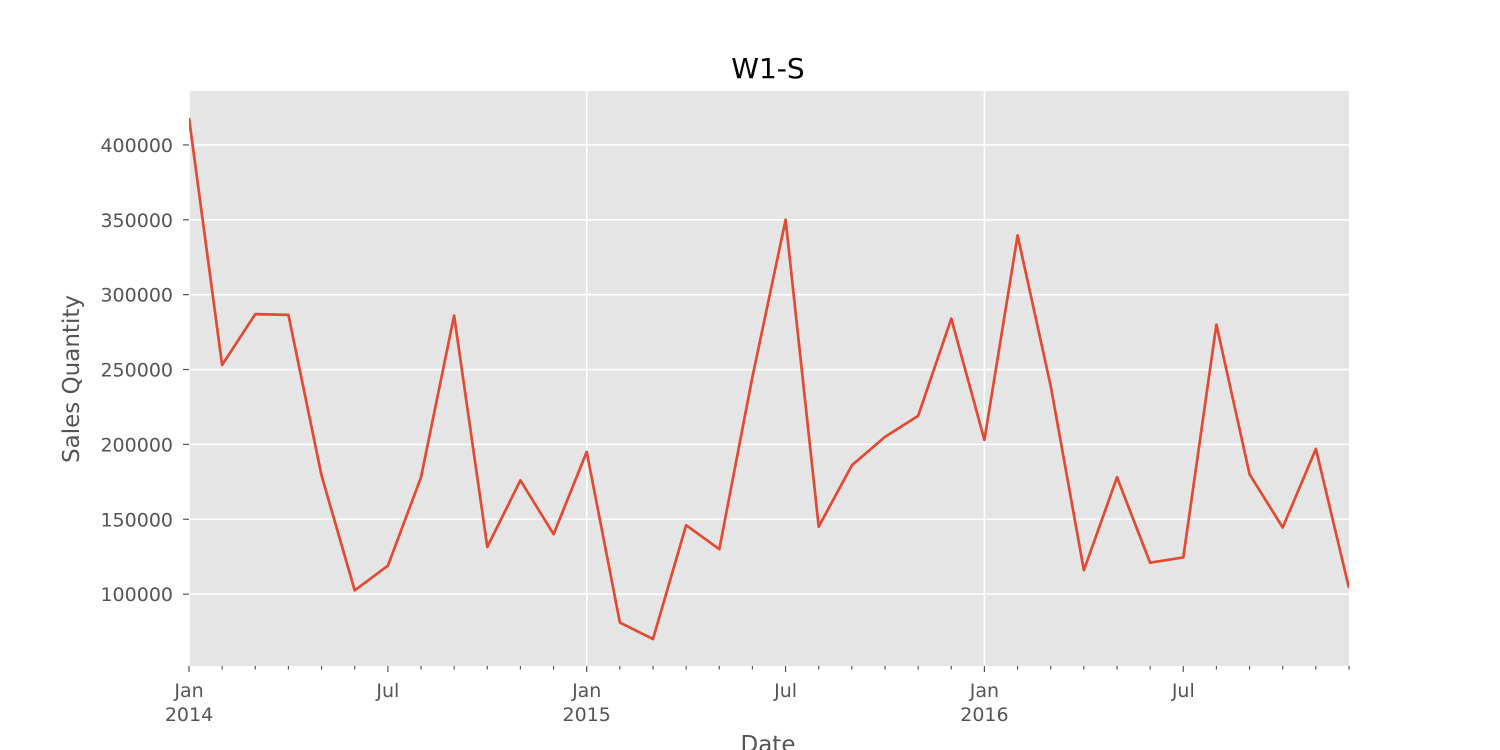 This screenshot has height=750, width=1500. What do you see at coordinates (136, 146) in the screenshot?
I see `y-tick-label: 400000` at bounding box center [136, 146].